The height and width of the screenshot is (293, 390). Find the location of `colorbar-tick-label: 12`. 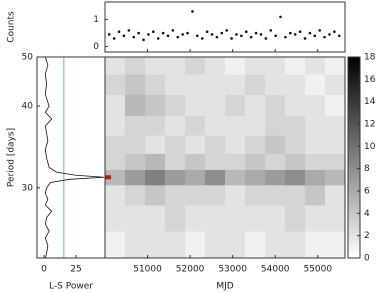

colorbar-tick-label: 12 is located at coordinates (369, 125).